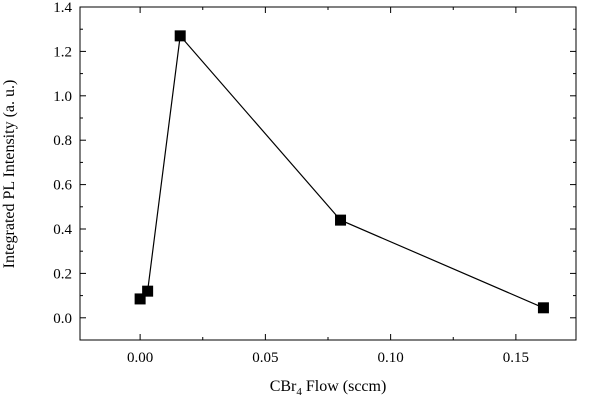 The width and height of the screenshot is (589, 403). What do you see at coordinates (62, 230) in the screenshot?
I see `y-tick-label: 0.4` at bounding box center [62, 230].